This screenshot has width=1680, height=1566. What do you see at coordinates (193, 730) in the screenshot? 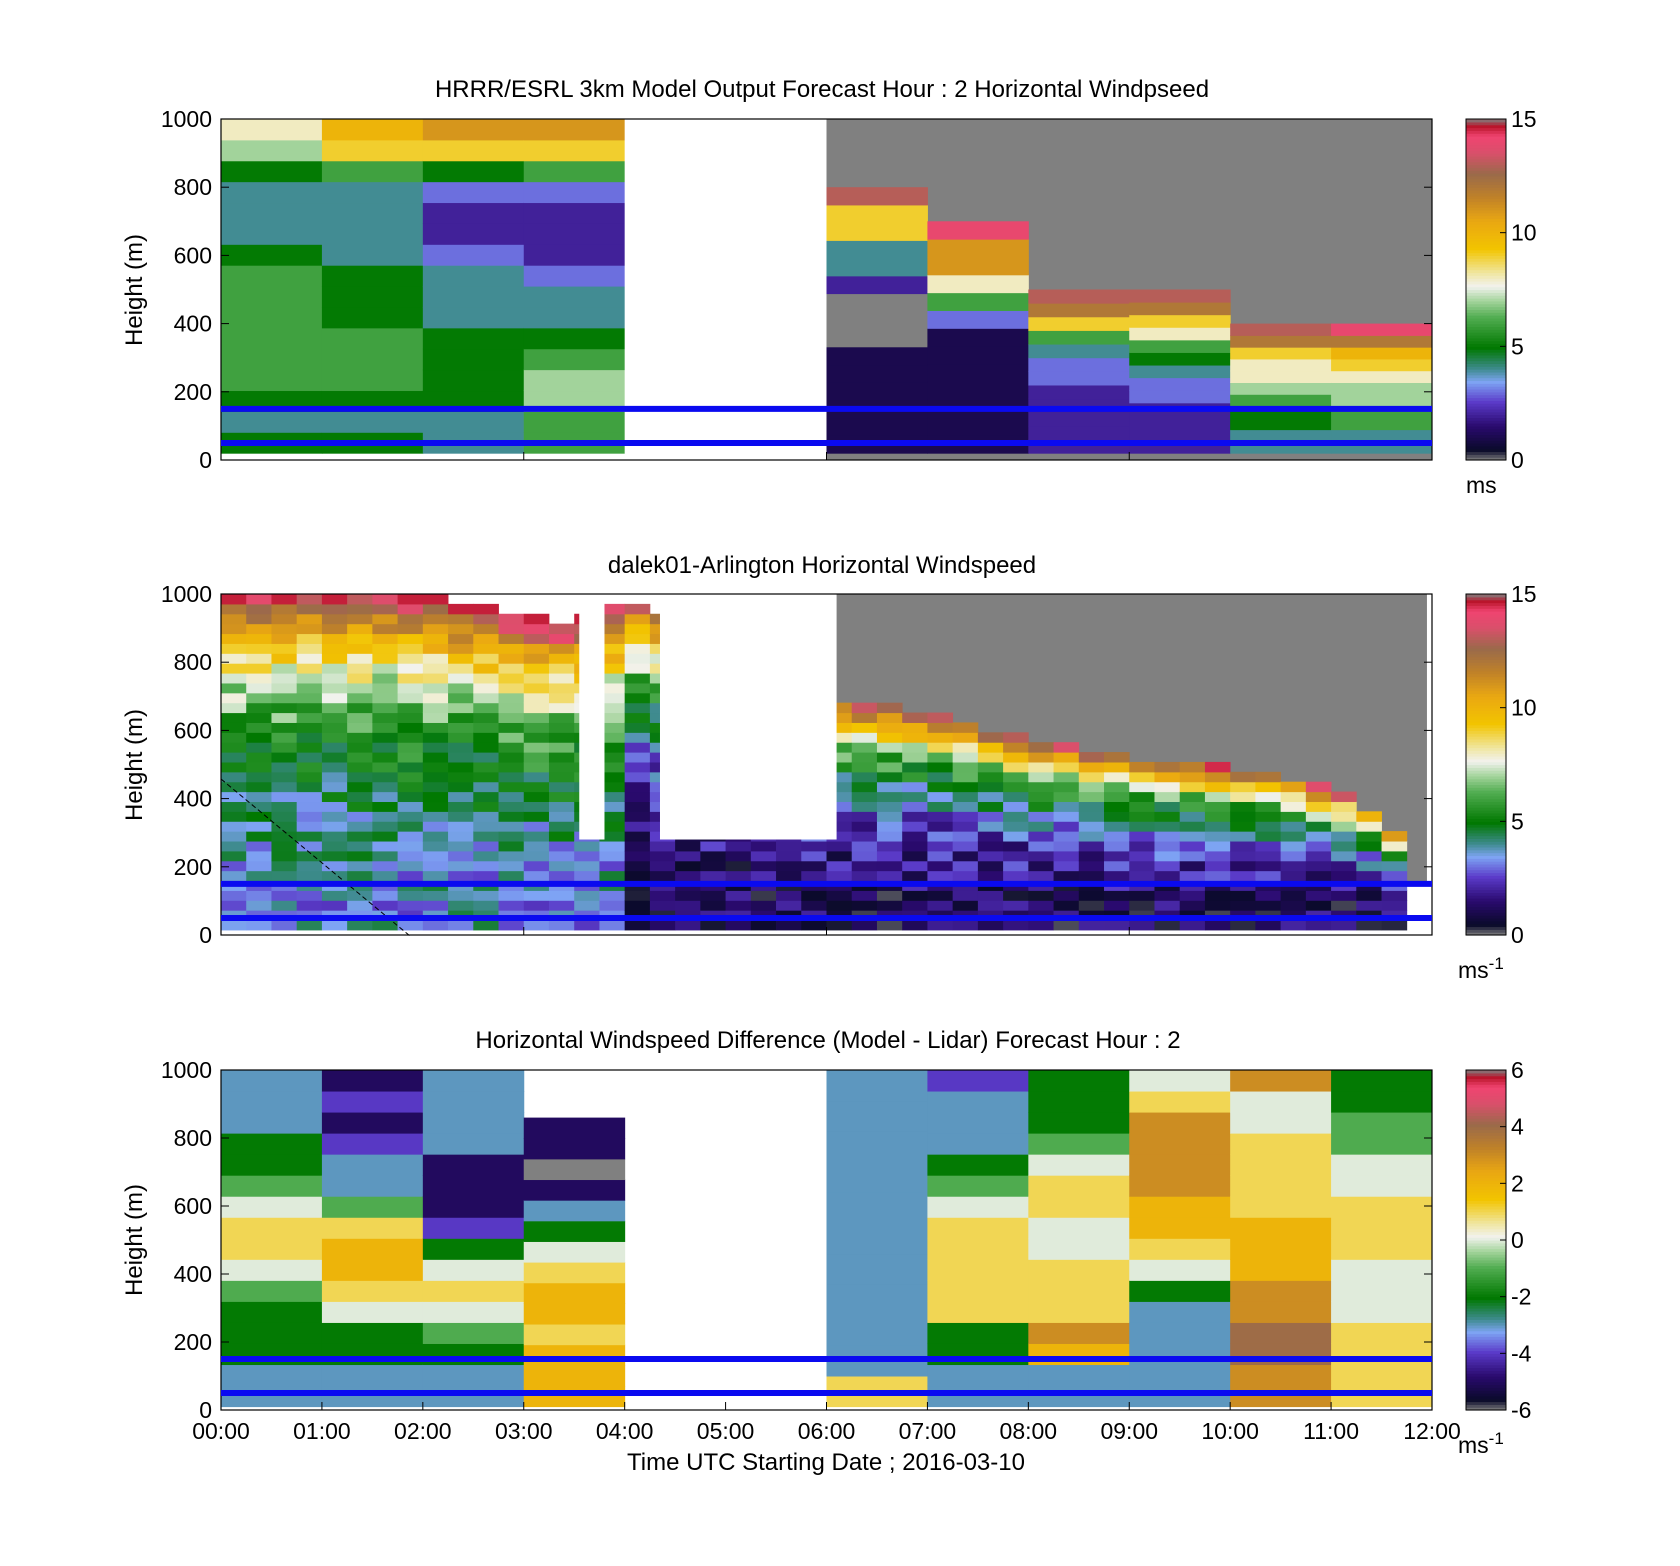
I see `y-tick-label: 600` at bounding box center [193, 730].